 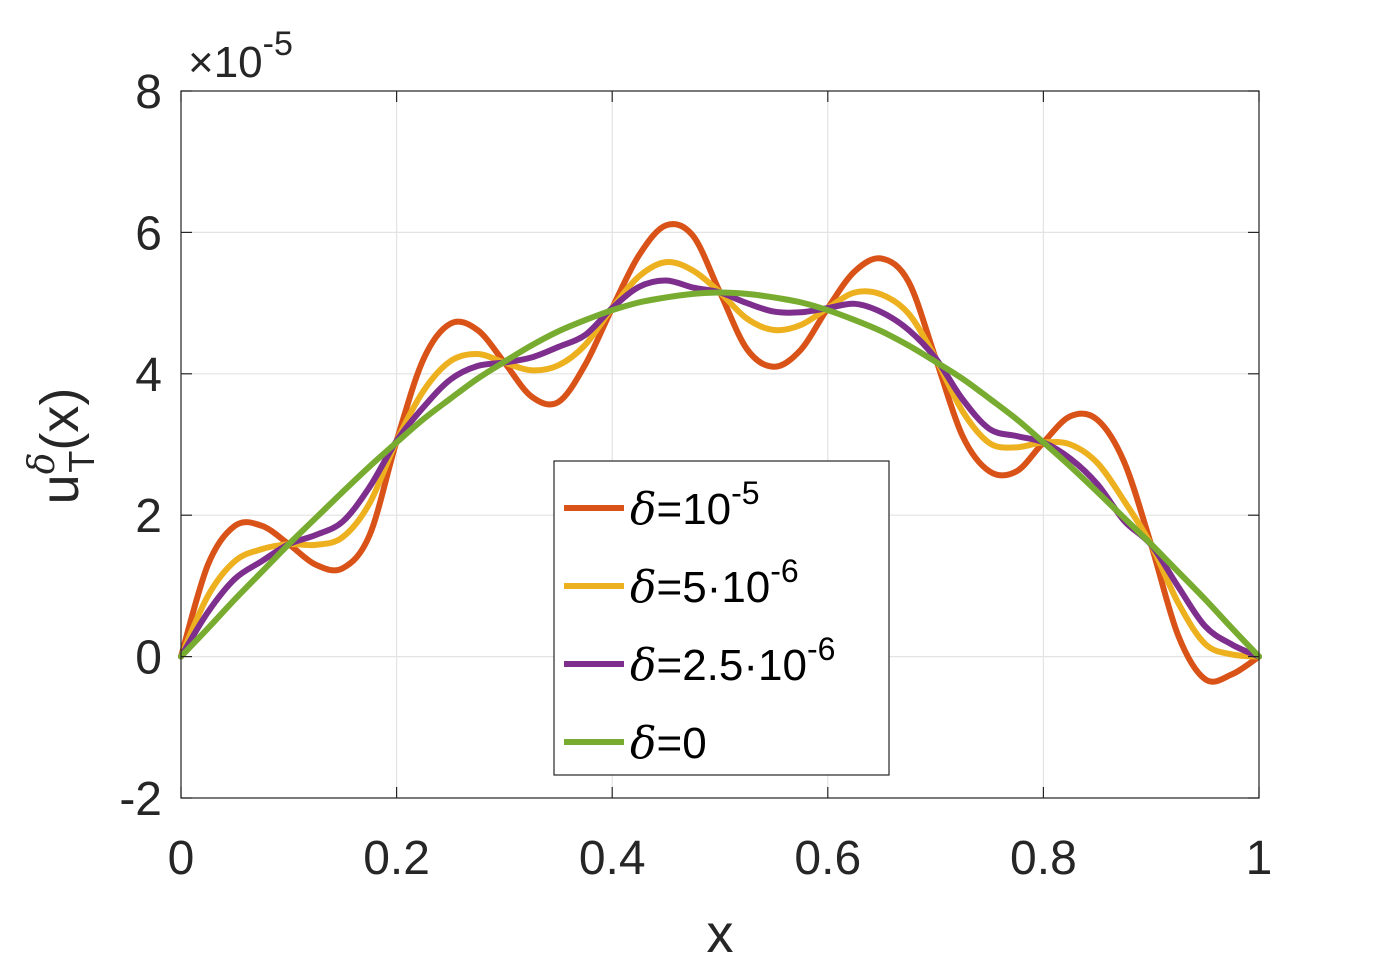 I want to click on x-axis-label: x, so click(x=720, y=934).